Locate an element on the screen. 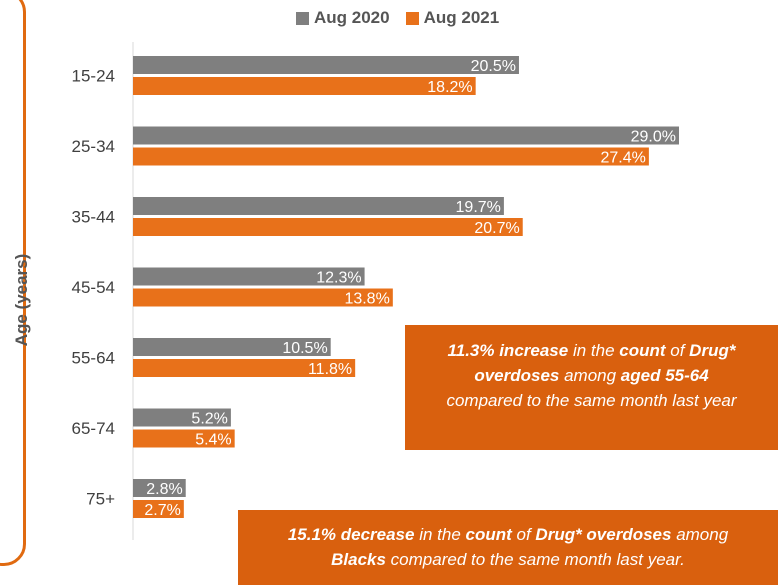 Image resolution: width=783 pixels, height=585 pixels. legend-swatch-aug-2021 is located at coordinates (412, 18).